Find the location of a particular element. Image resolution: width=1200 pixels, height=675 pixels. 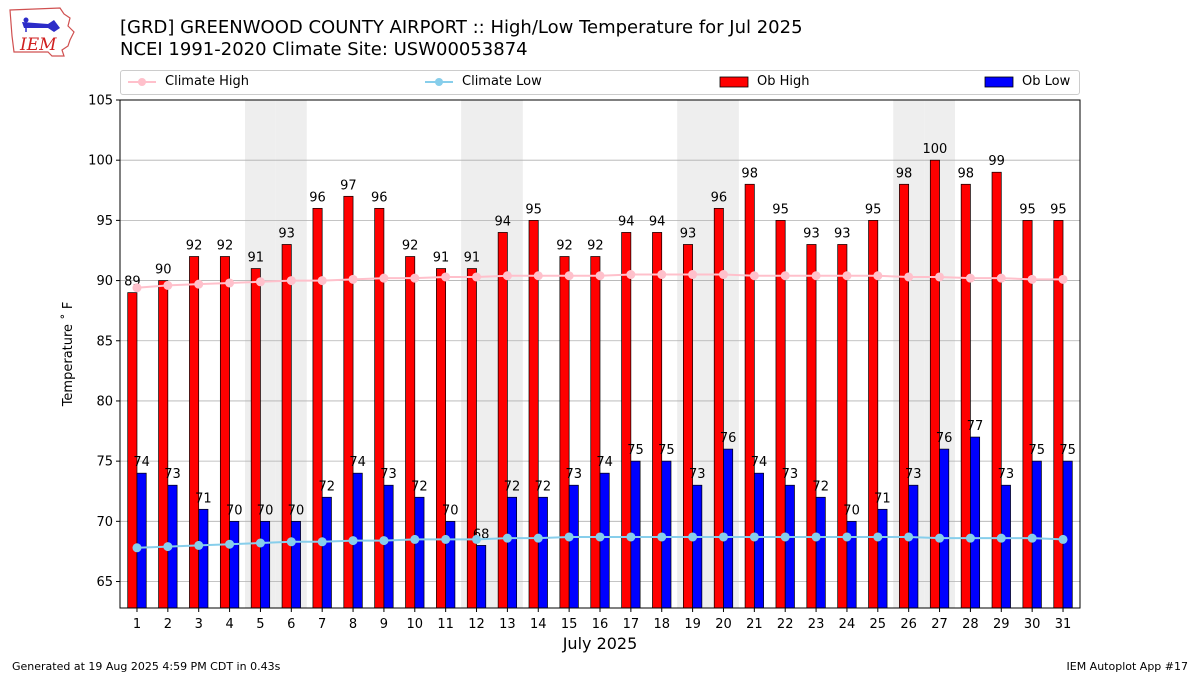

ob-low-value-label: 76 is located at coordinates (728, 438).